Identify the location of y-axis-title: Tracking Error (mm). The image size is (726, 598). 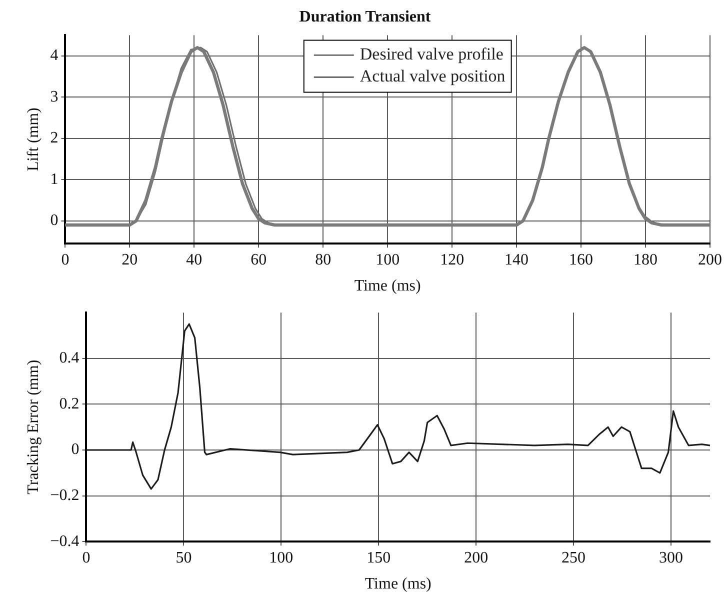
(33, 427).